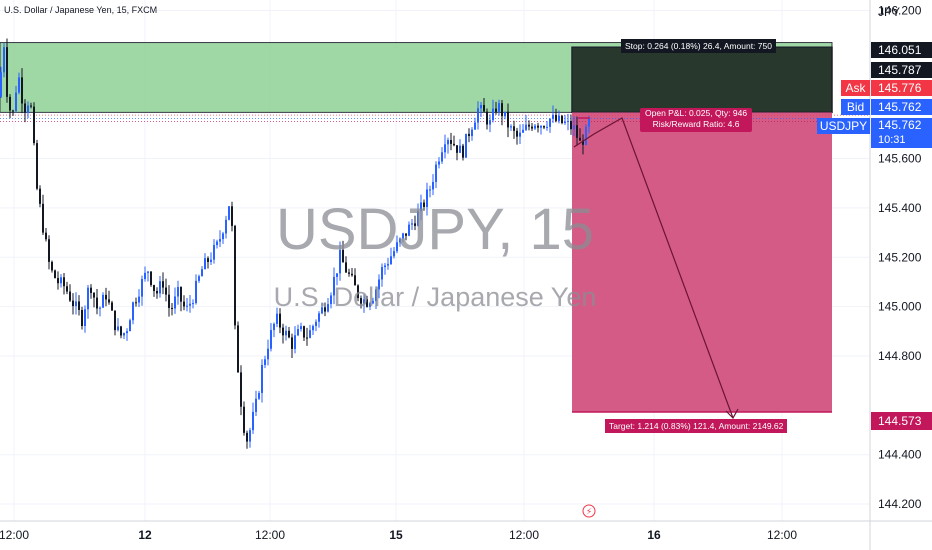 This screenshot has width=932, height=550. Describe the element at coordinates (901, 88) in the screenshot. I see `ask-price-label: 145.776` at that location.